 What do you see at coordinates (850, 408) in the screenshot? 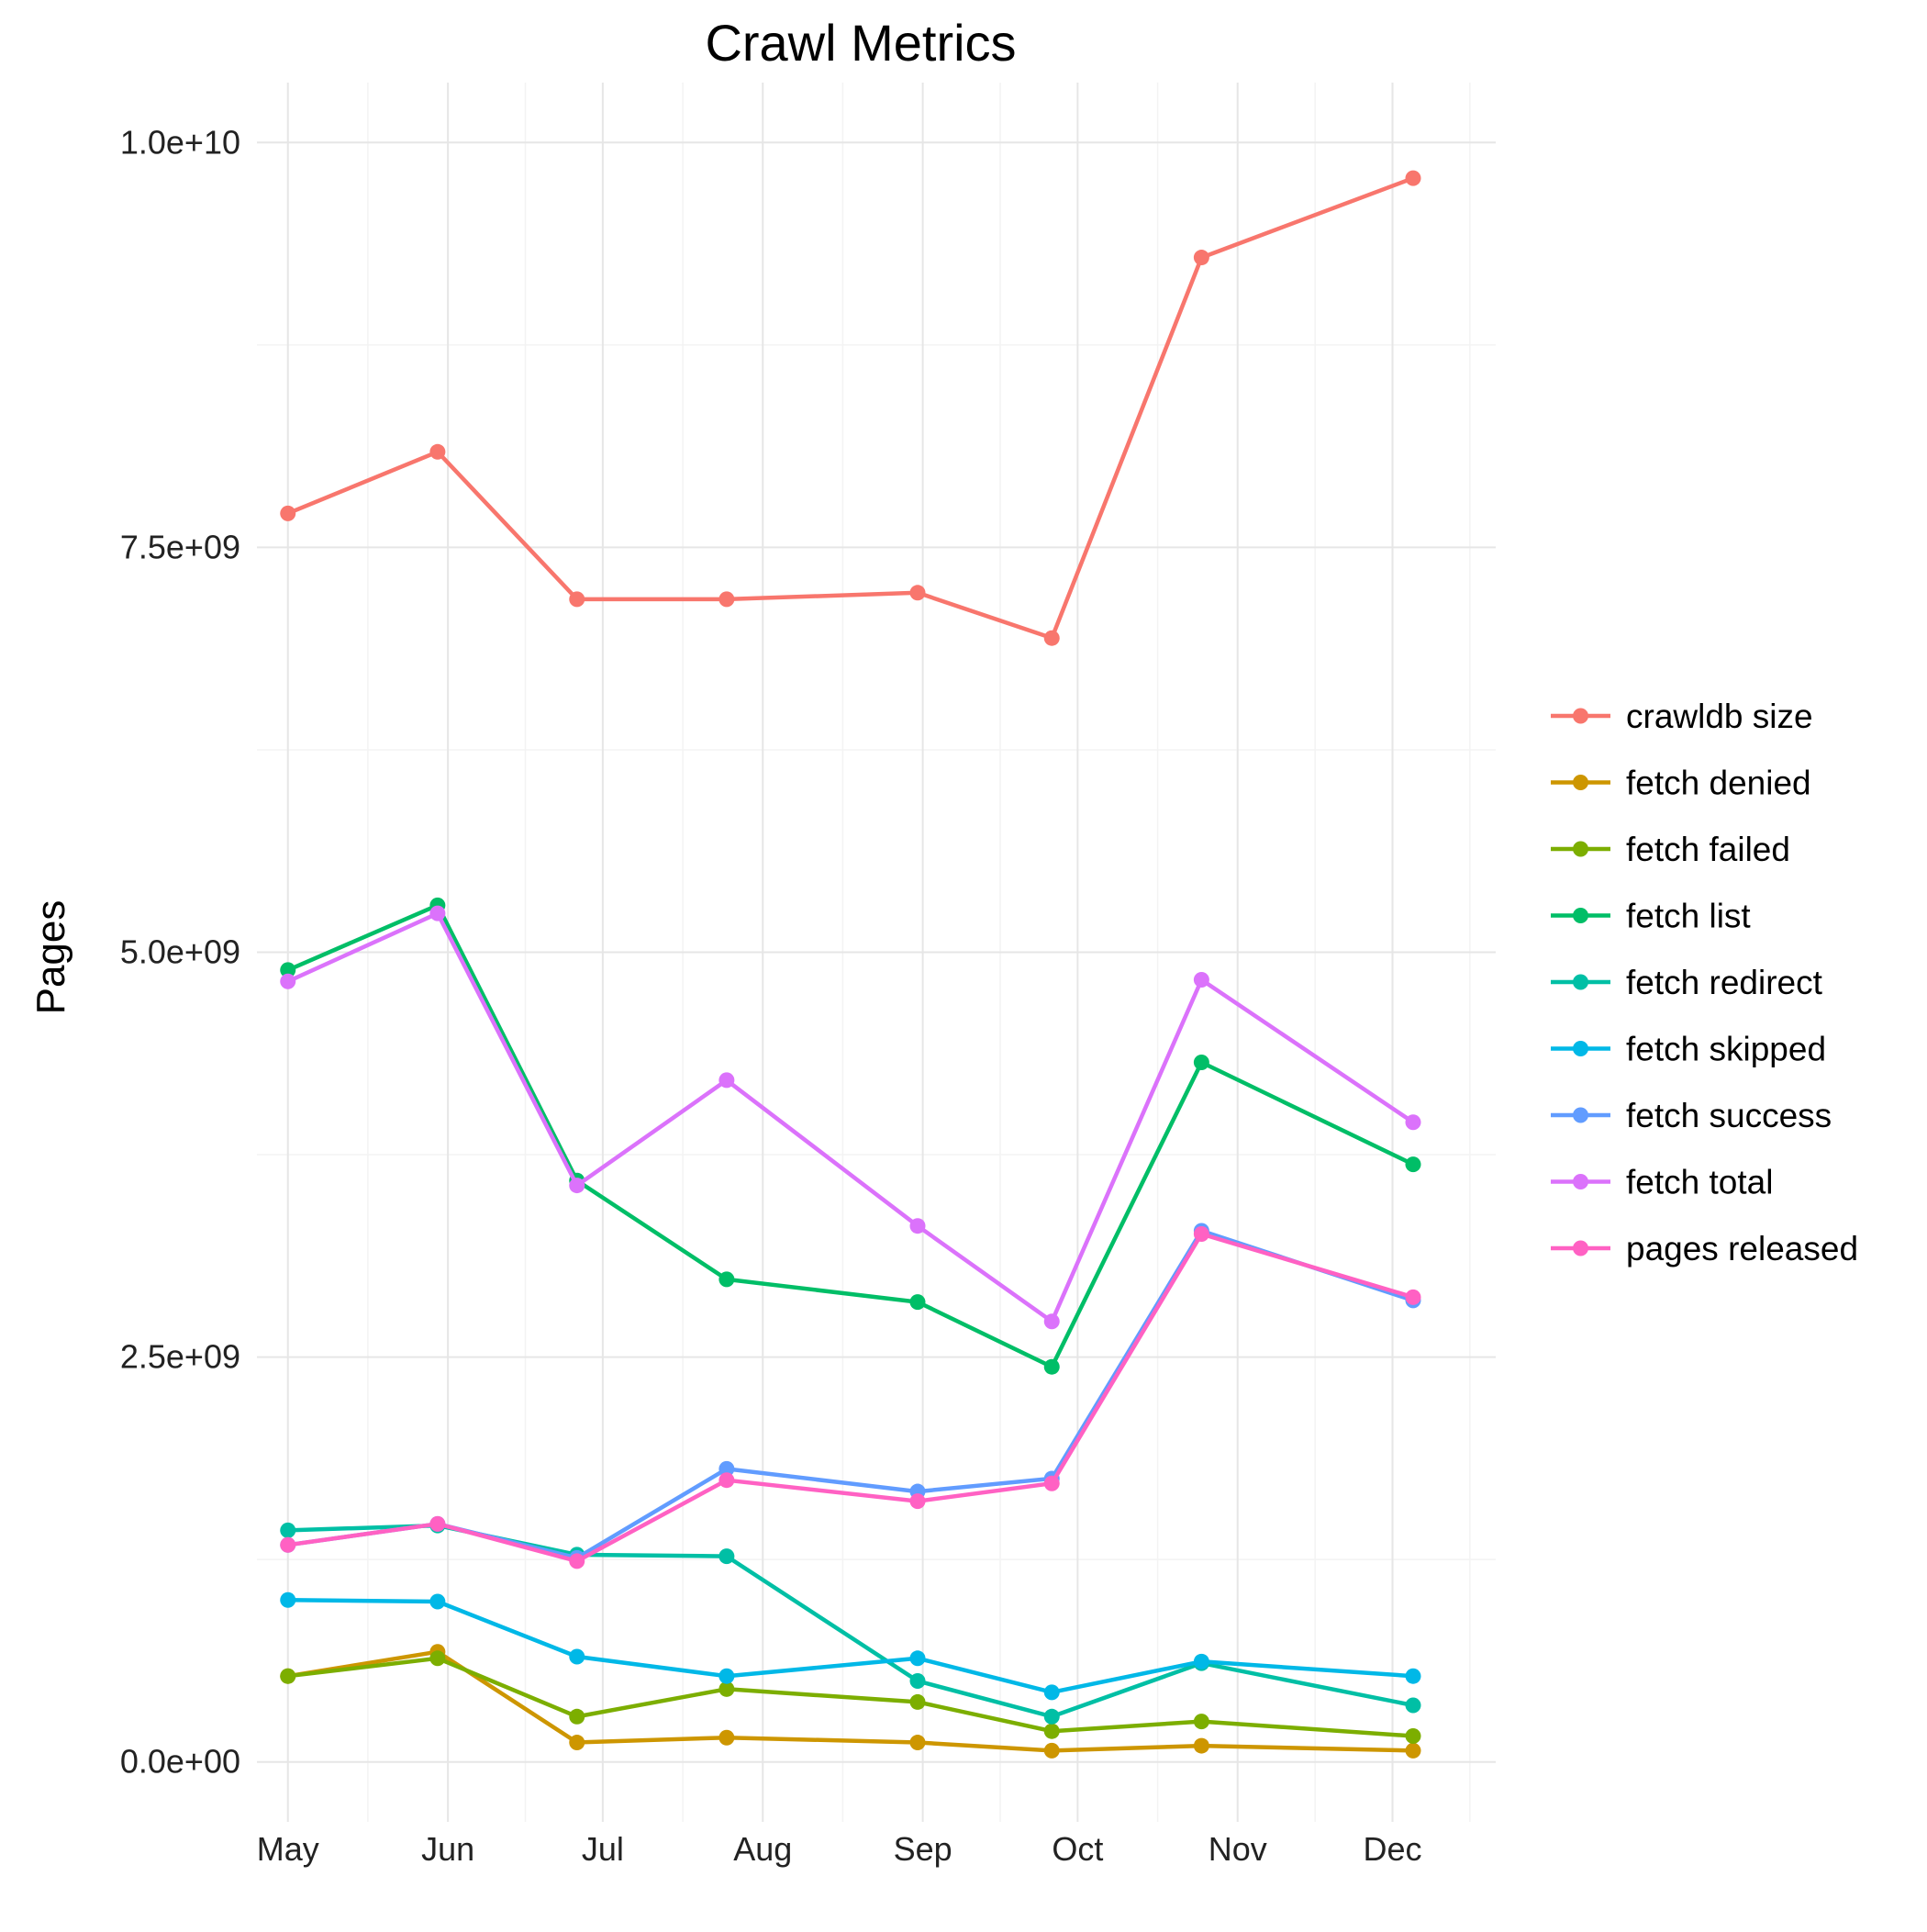
I see `series-crawldb-size` at bounding box center [850, 408].